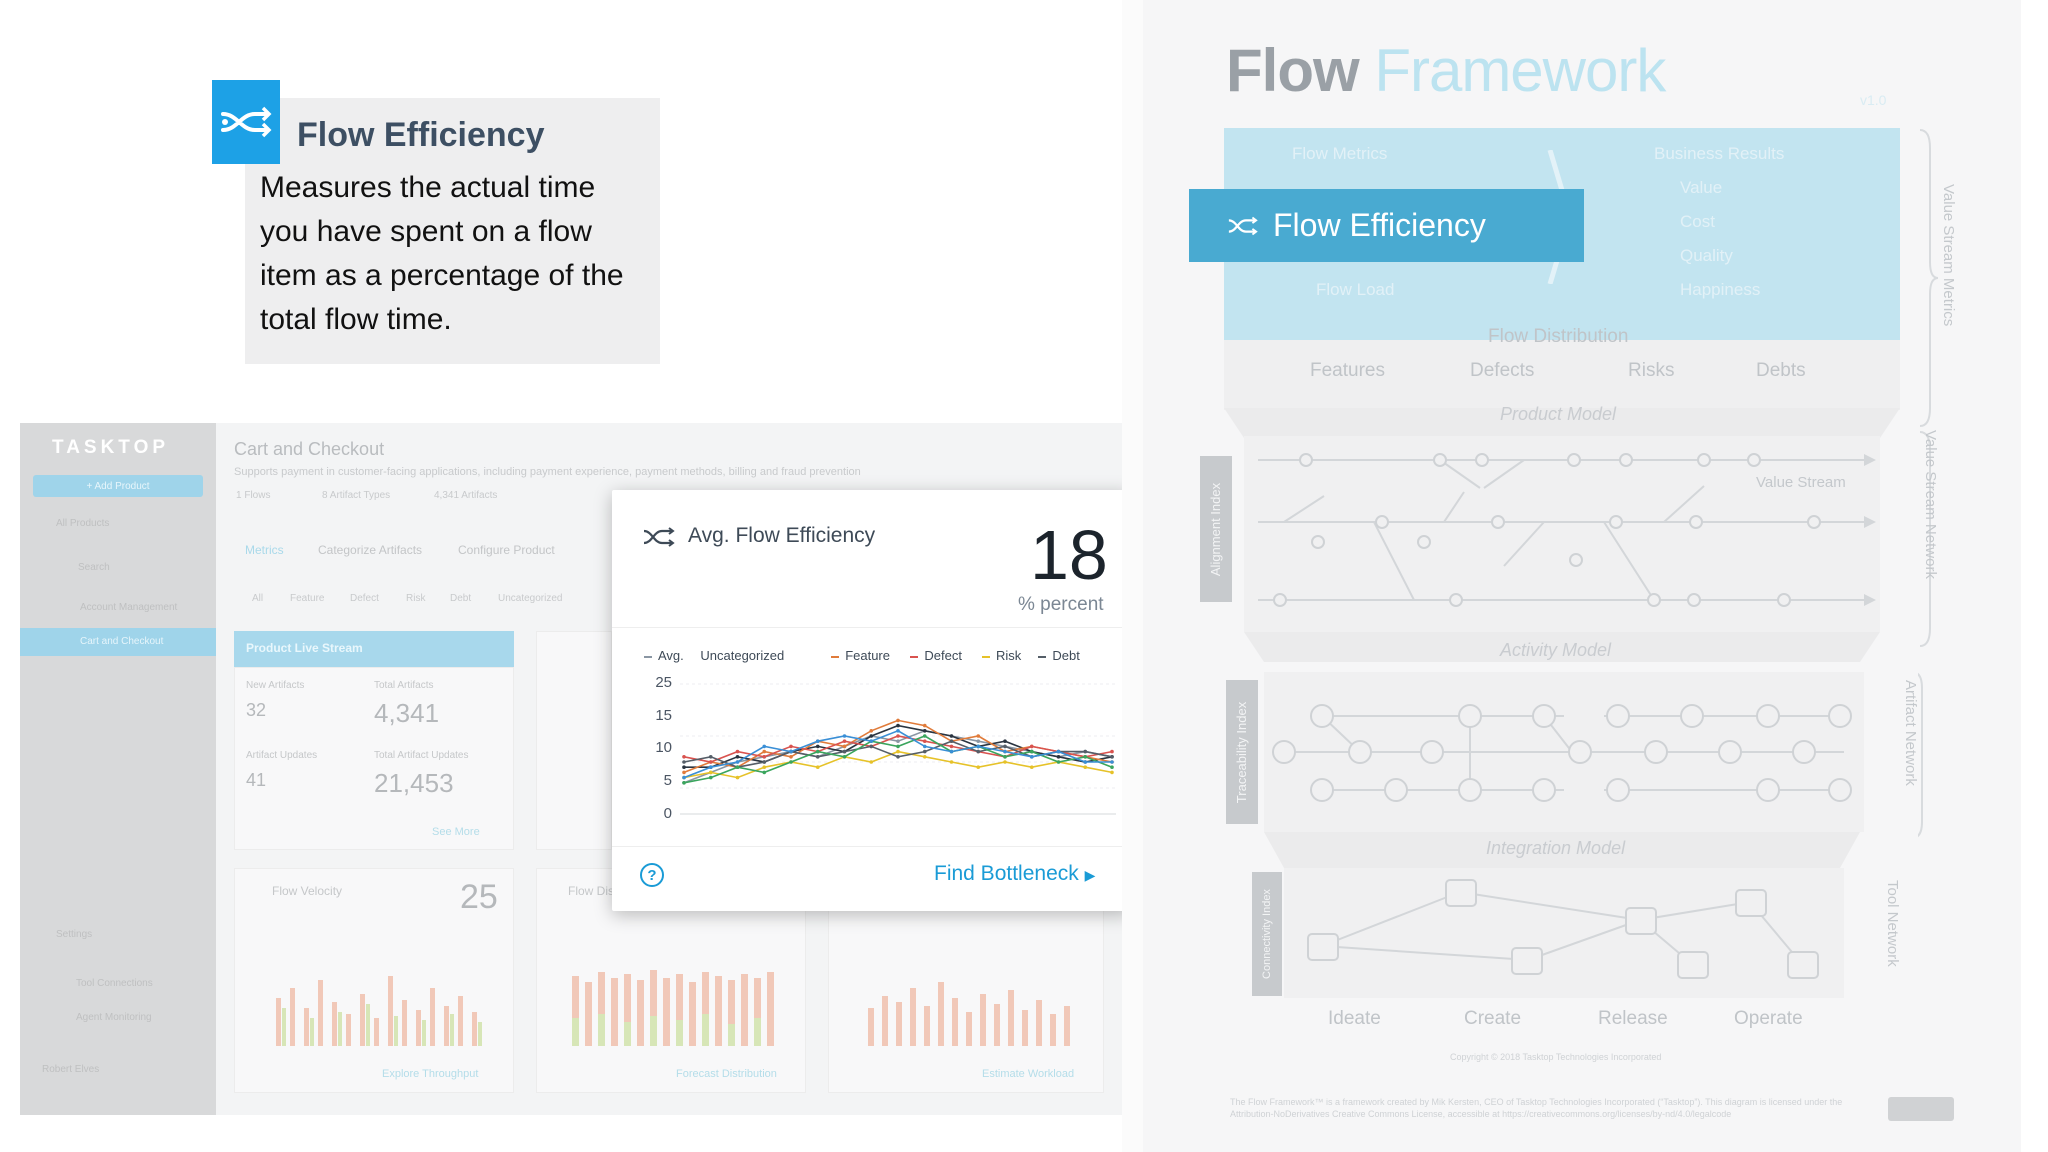 This screenshot has height=1152, width=2048. Describe the element at coordinates (1267, 934) in the screenshot. I see `connectivity-index: Connectivity Index` at that location.